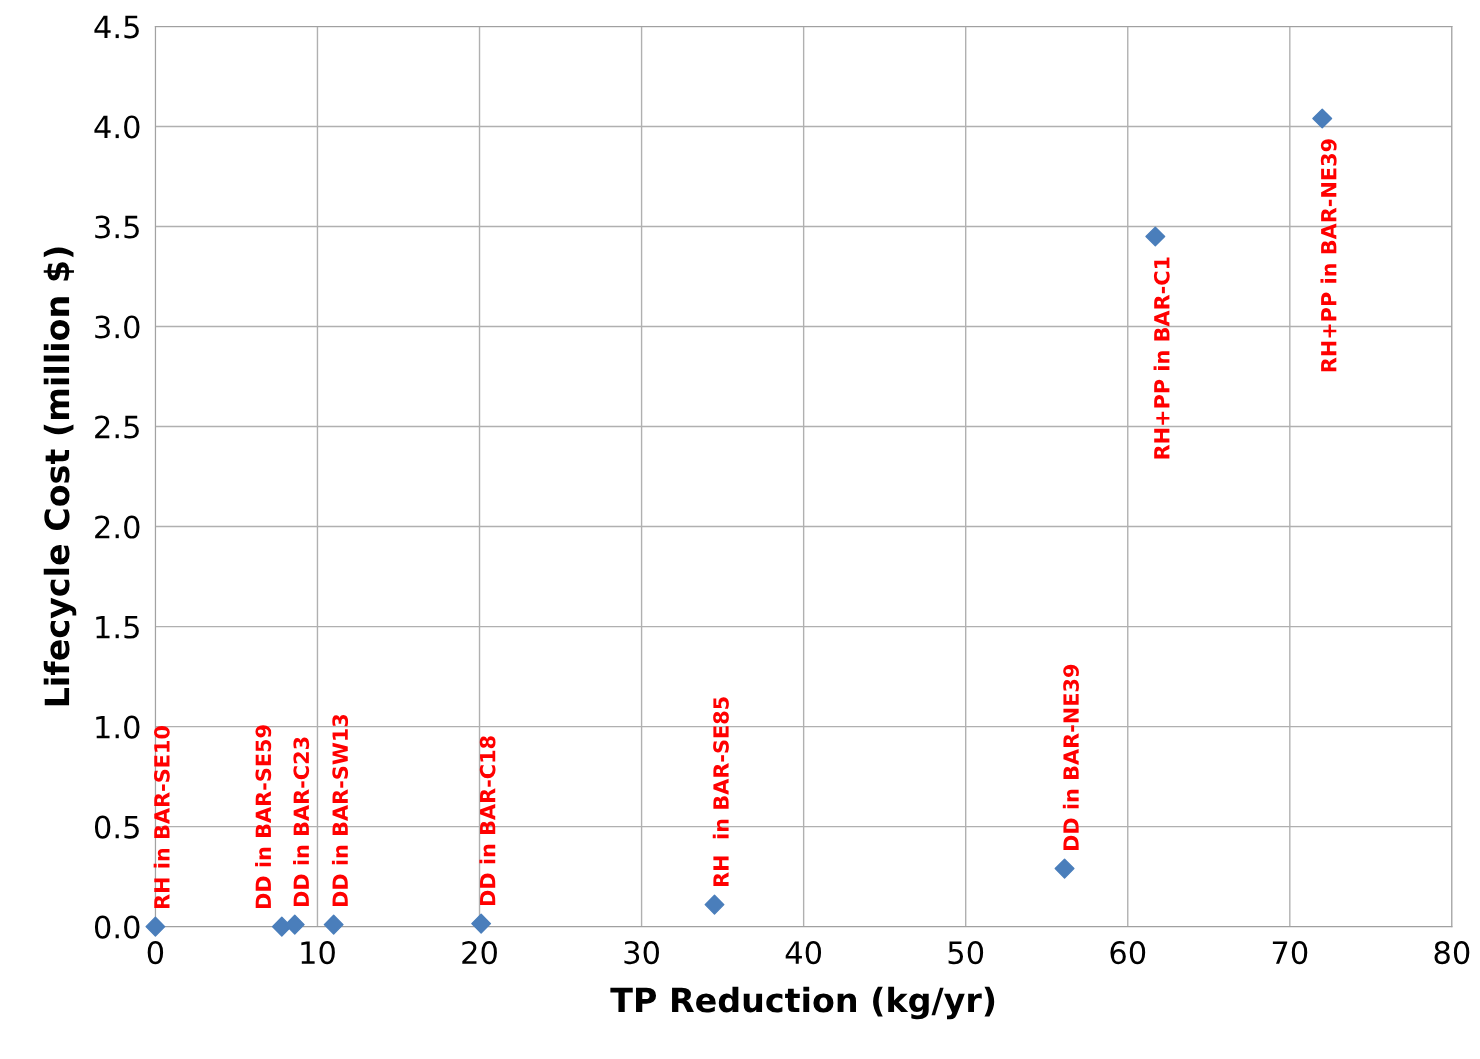 This screenshot has width=1480, height=1059. I want to click on y-tick-label: 0.5, so click(116, 827).